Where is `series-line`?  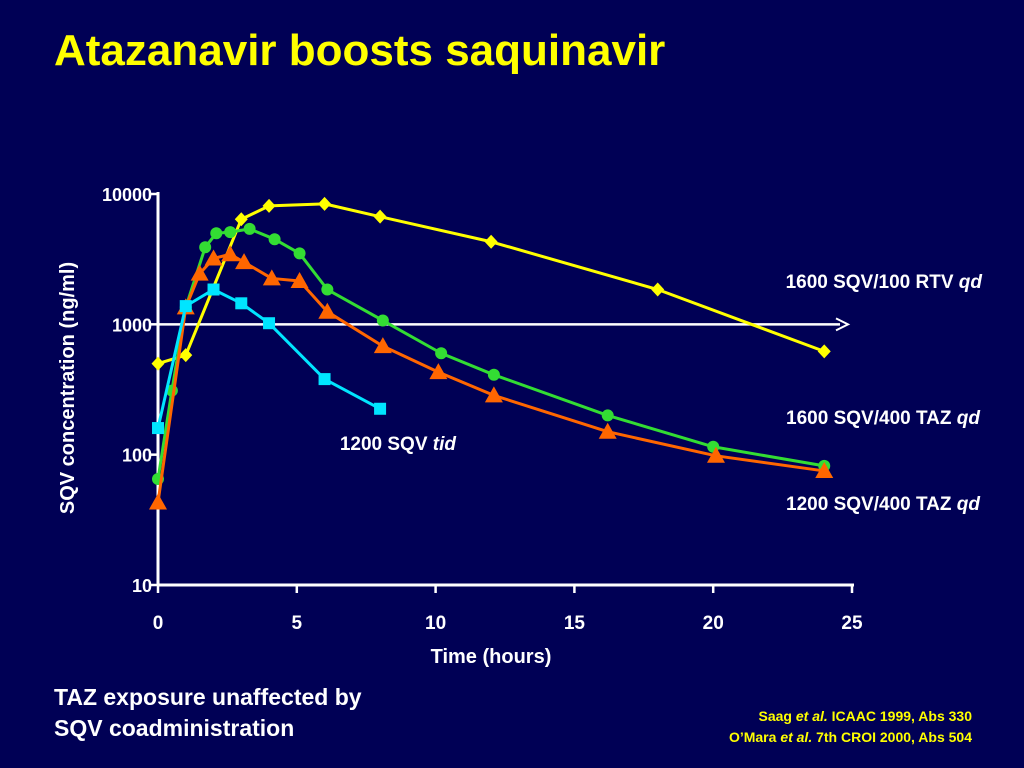
series-line is located at coordinates (491, 284).